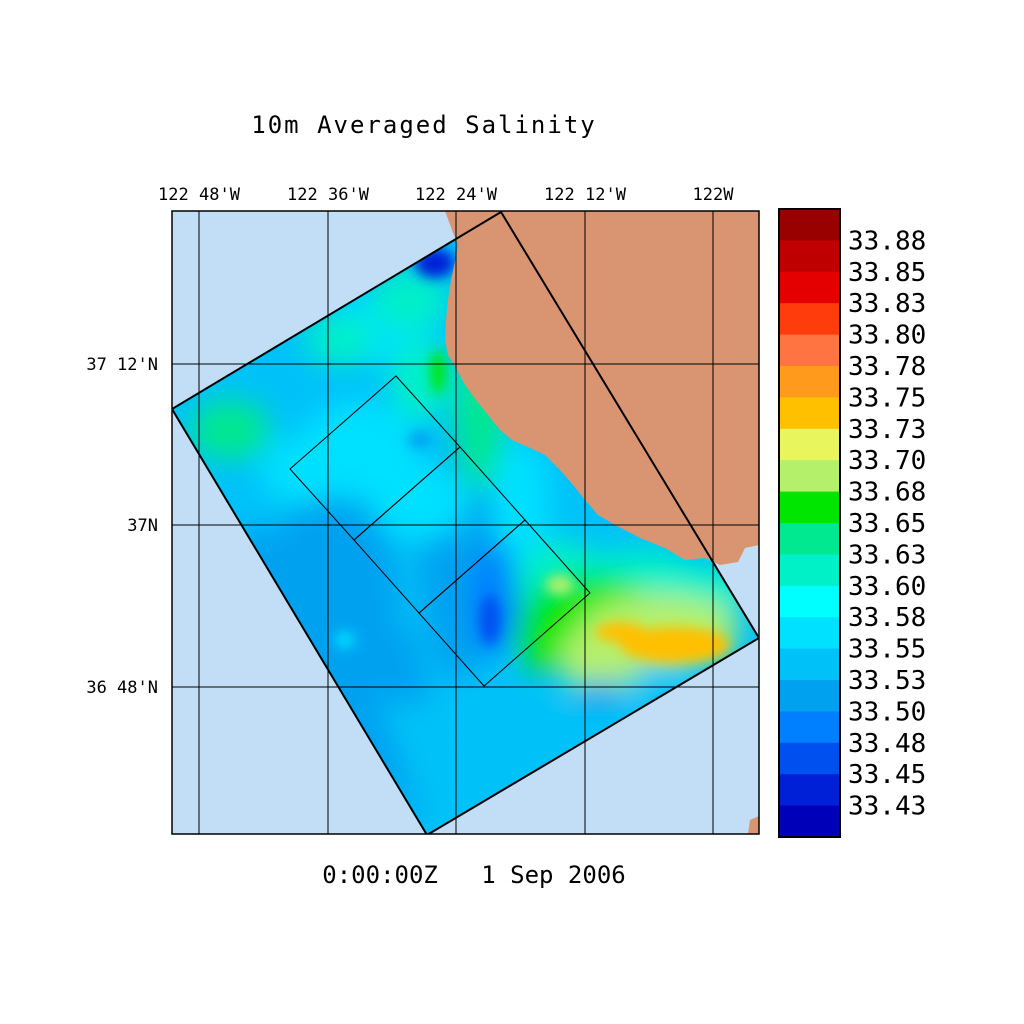  What do you see at coordinates (887, 618) in the screenshot?
I see `colorbar-label: 33.58` at bounding box center [887, 618].